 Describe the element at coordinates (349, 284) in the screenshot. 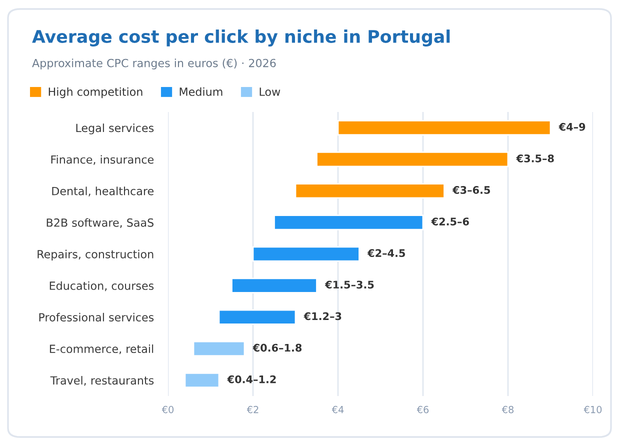

I see `data-label: €1.5–3.5` at that location.